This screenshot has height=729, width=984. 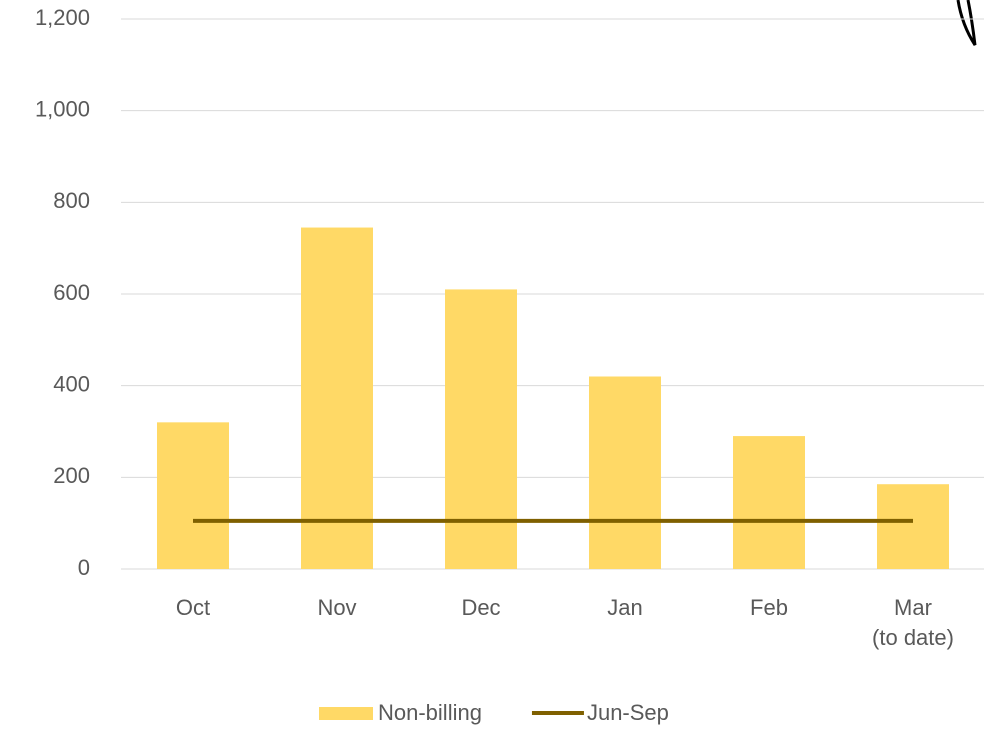 I want to click on x-tick-label: Oct, so click(x=193, y=607).